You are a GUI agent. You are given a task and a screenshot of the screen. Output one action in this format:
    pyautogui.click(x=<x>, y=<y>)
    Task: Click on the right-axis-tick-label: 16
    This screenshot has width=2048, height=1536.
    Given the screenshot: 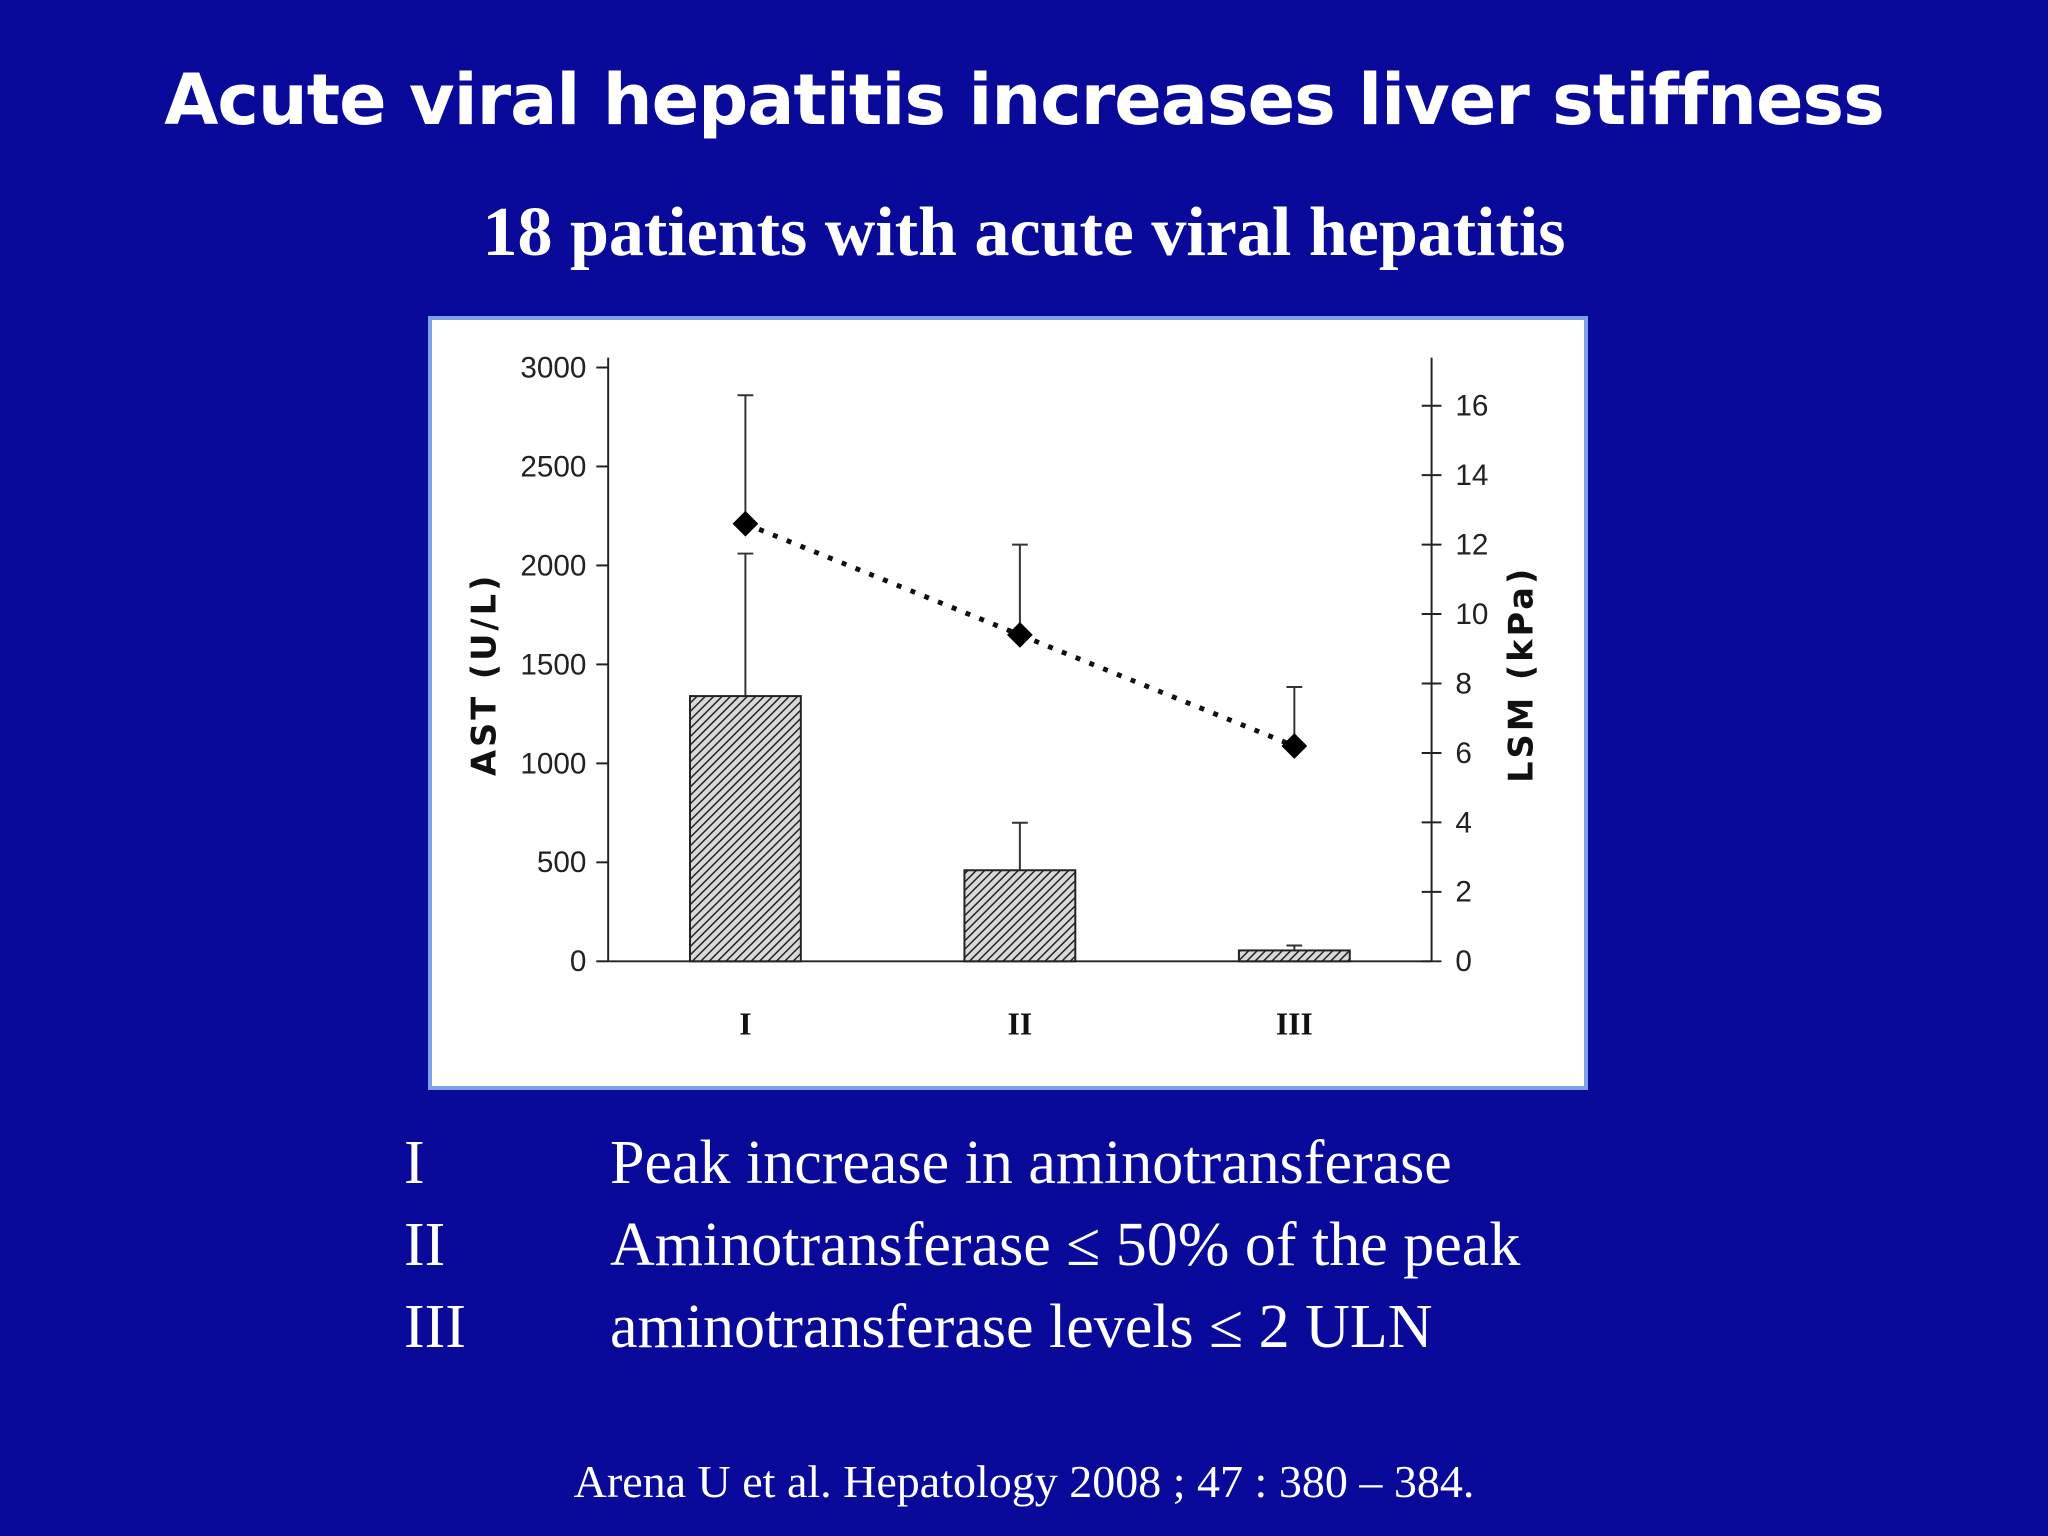 What is the action you would take?
    pyautogui.click(x=1471, y=406)
    